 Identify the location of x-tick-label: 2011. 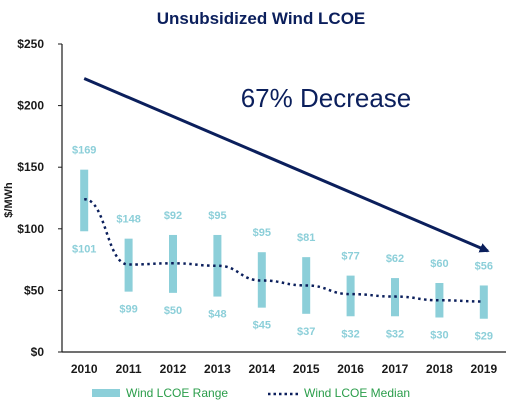
(129, 369).